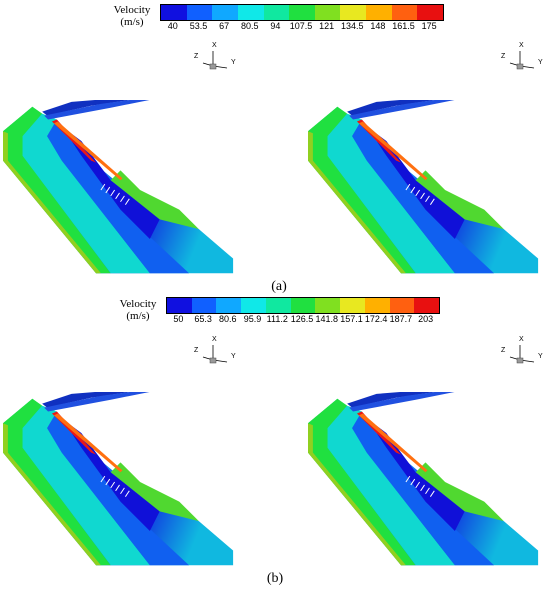  I want to click on colorbar-tick-label: 148, so click(378, 26).